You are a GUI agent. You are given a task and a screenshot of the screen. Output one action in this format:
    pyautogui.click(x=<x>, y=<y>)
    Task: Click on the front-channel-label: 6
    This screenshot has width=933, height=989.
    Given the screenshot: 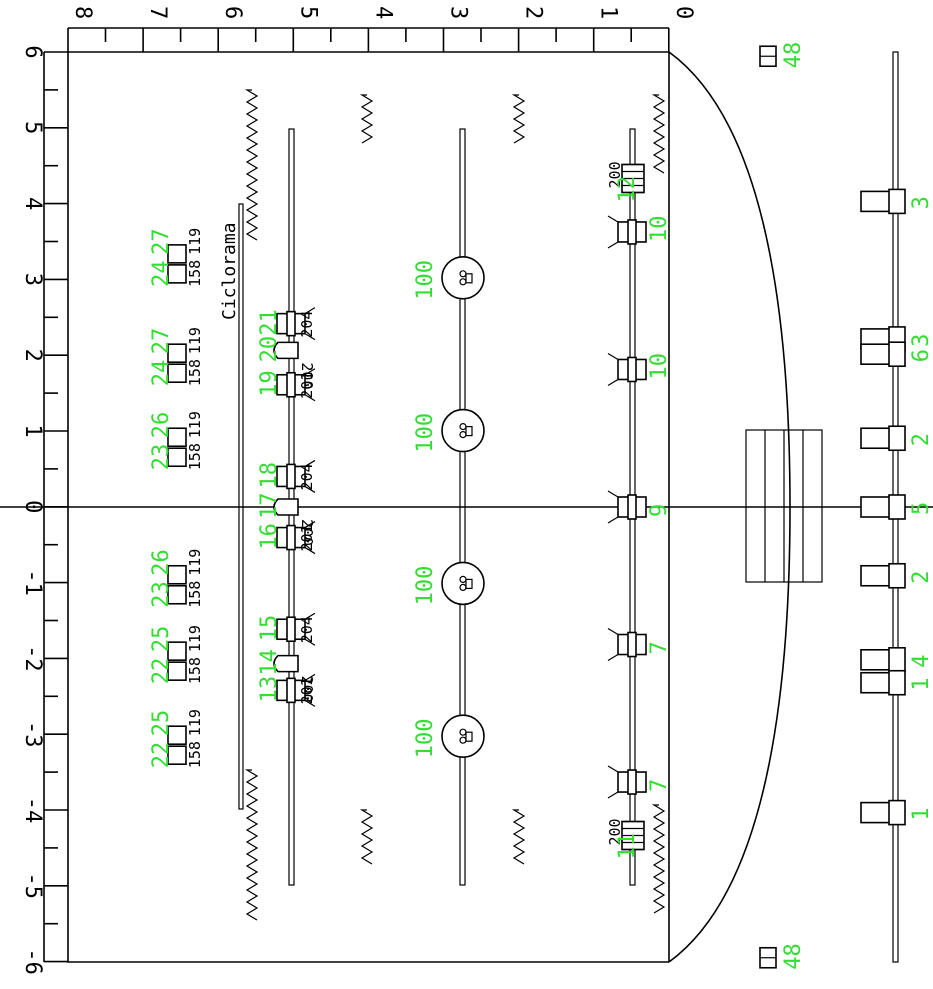 What is the action you would take?
    pyautogui.click(x=921, y=355)
    